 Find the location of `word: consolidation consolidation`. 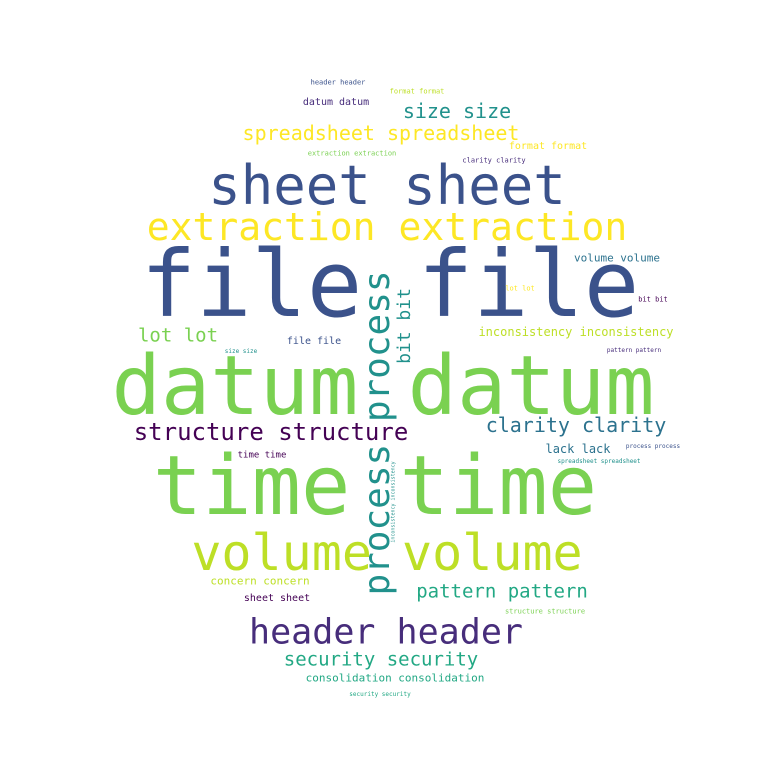

word: consolidation consolidation is located at coordinates (395, 678).